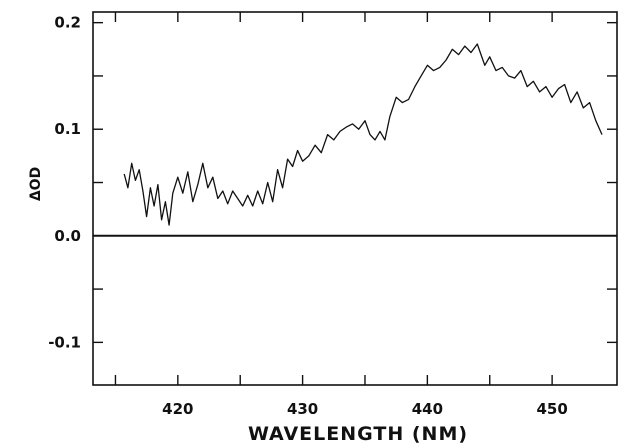 The width and height of the screenshot is (624, 448). What do you see at coordinates (36, 184) in the screenshot?
I see `y-axis-title: ΔOD` at bounding box center [36, 184].